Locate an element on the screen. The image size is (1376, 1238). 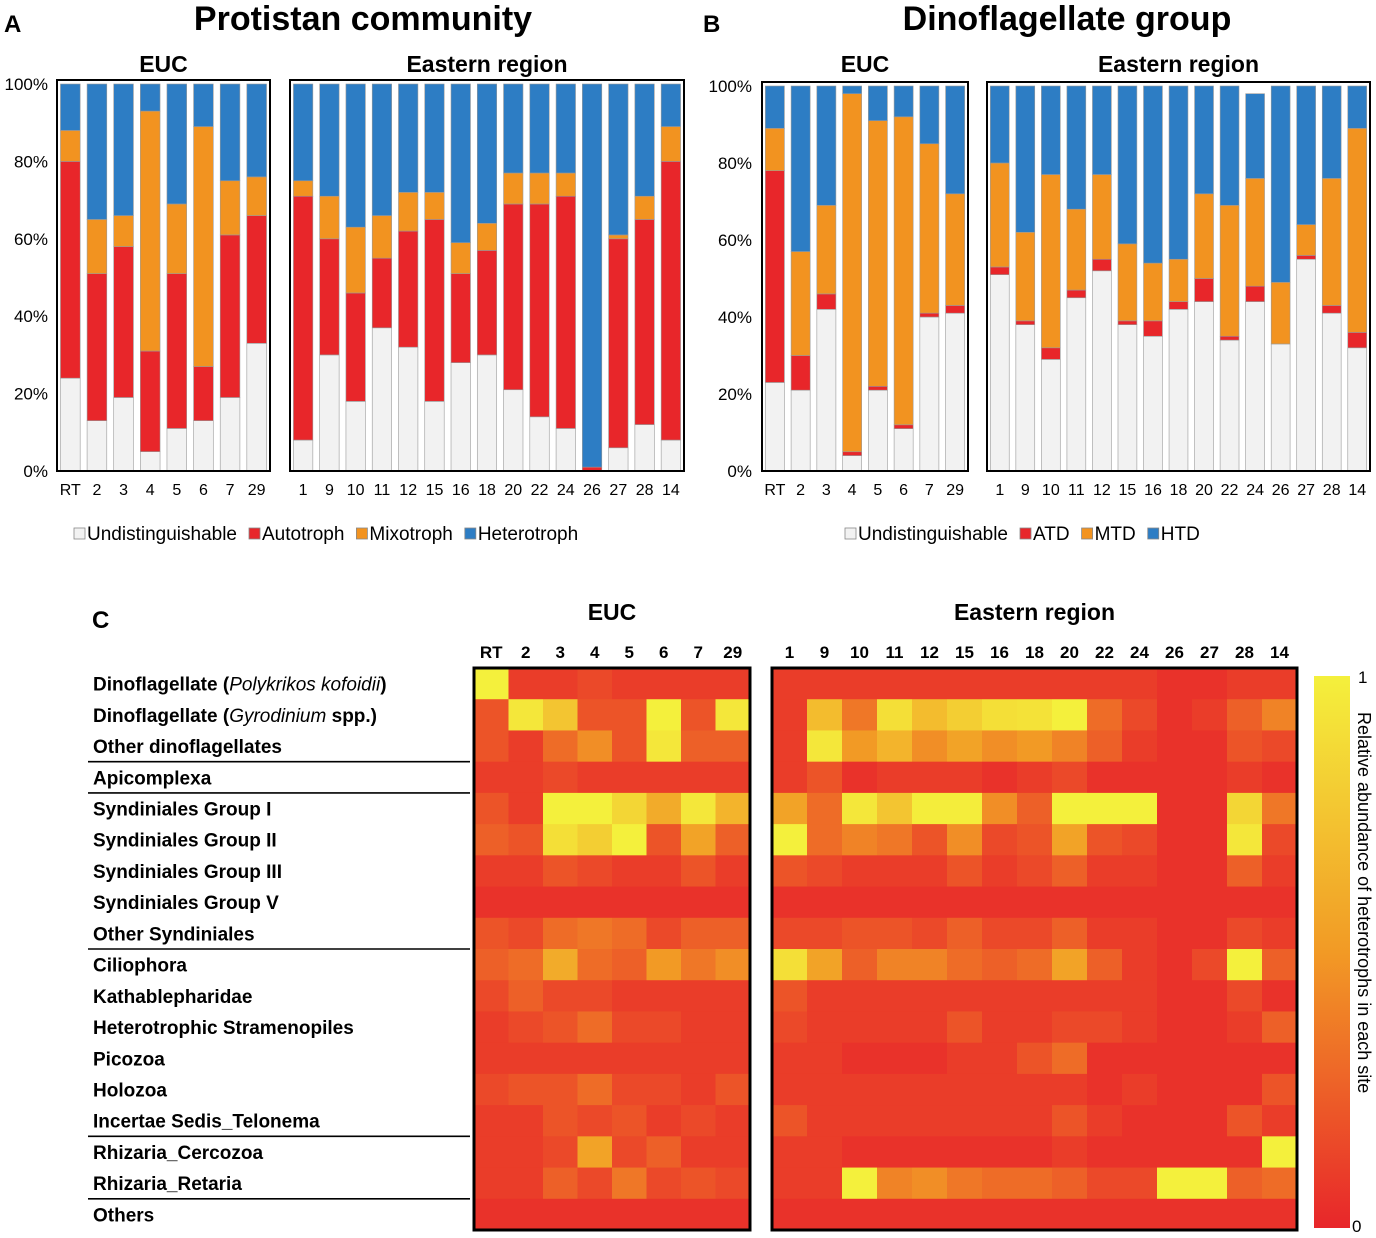
column-label: 11 is located at coordinates (895, 652).